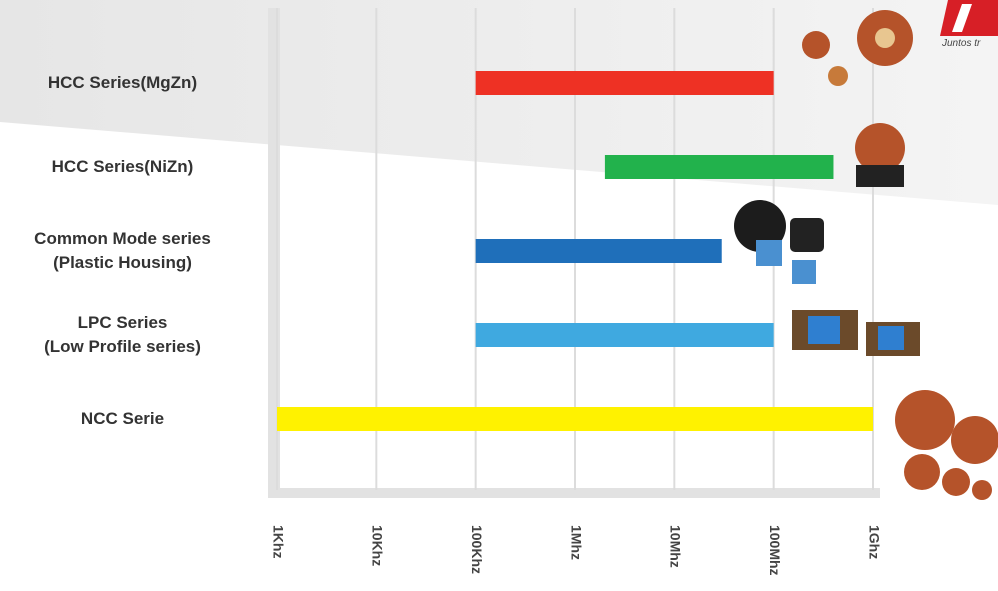  Describe the element at coordinates (477, 549) in the screenshot. I see `x-tick-label: 100Khz` at that location.